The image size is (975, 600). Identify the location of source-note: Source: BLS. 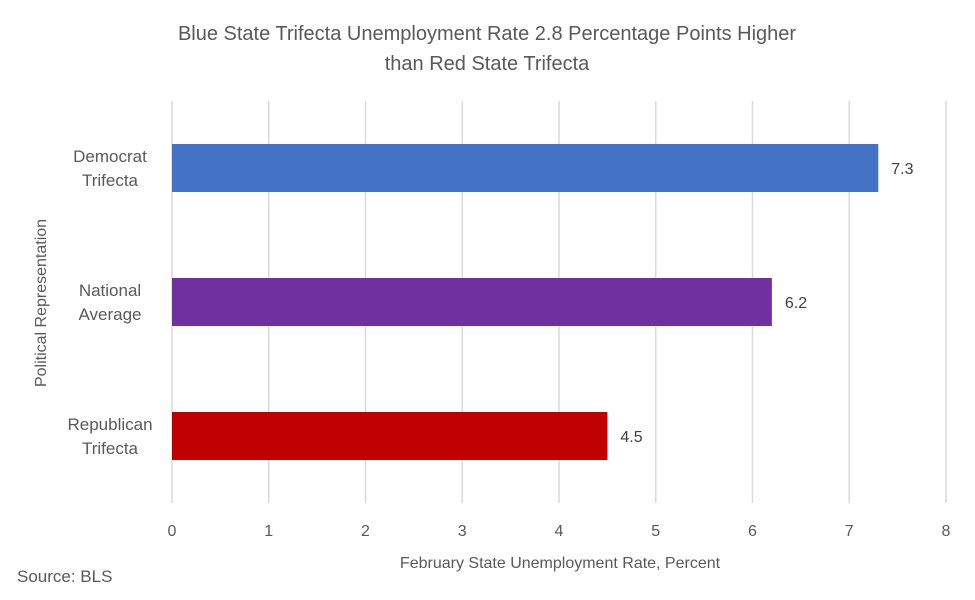
(65, 576).